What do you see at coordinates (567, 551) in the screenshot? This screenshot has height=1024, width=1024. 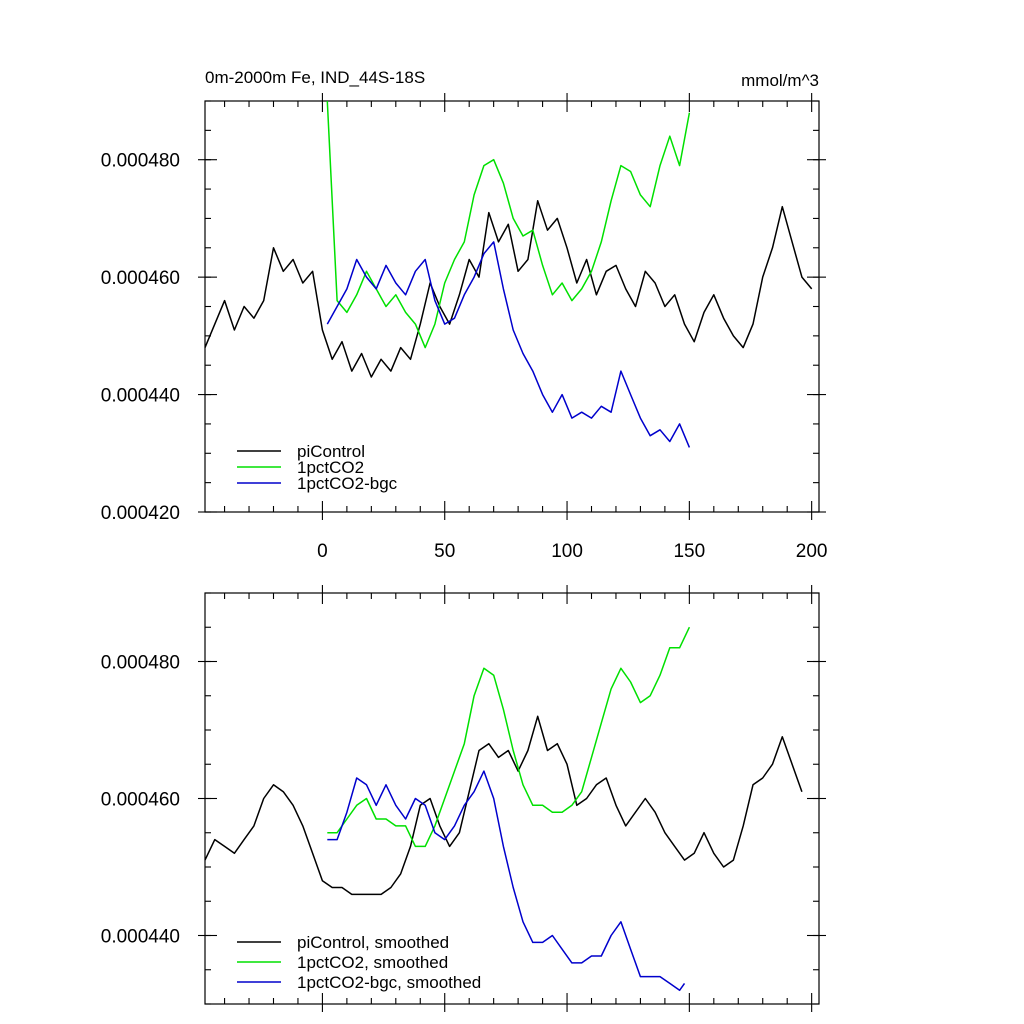 I see `x-tick-label: 100` at bounding box center [567, 551].